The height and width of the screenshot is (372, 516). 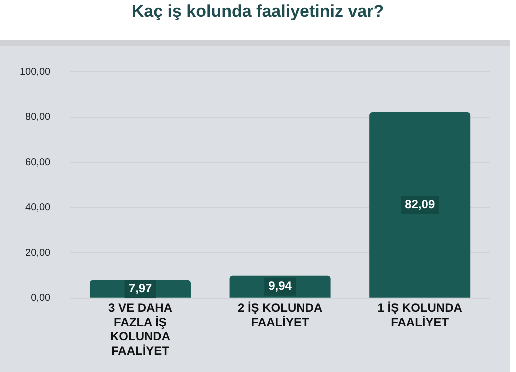 I want to click on data-label: 7,97, so click(x=140, y=288).